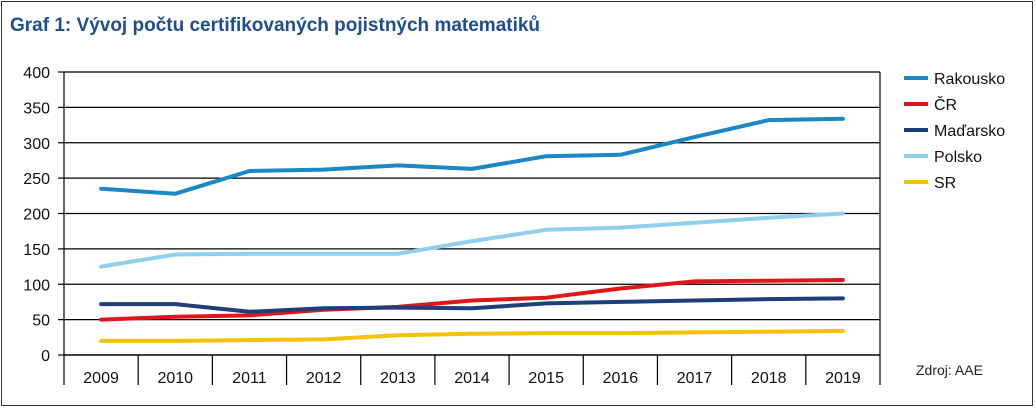  Describe the element at coordinates (949, 370) in the screenshot. I see `source-note: Zdroj: AAE` at that location.